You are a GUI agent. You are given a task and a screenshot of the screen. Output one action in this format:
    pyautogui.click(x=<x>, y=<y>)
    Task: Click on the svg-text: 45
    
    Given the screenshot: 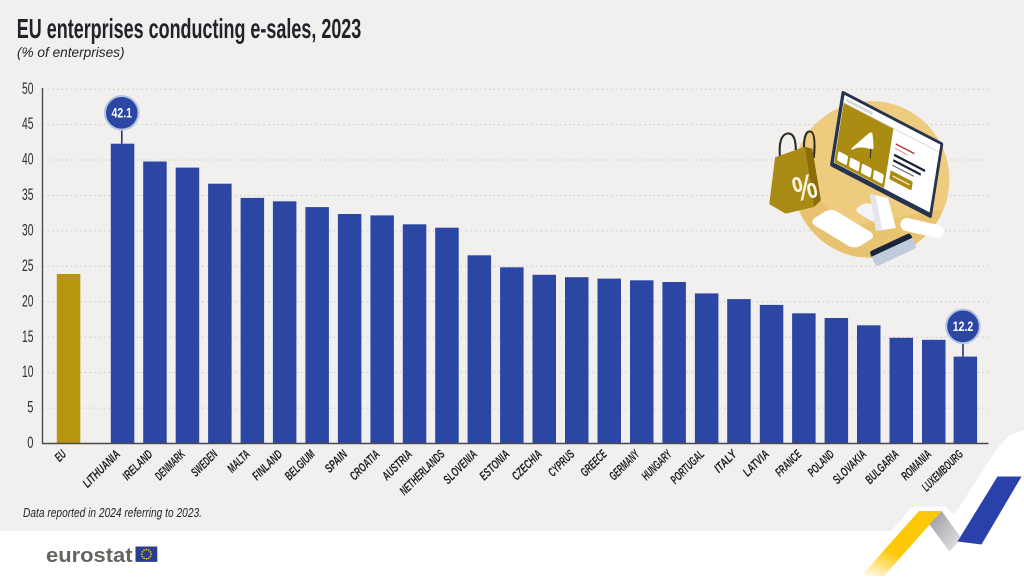 What is the action you would take?
    pyautogui.click(x=28, y=123)
    